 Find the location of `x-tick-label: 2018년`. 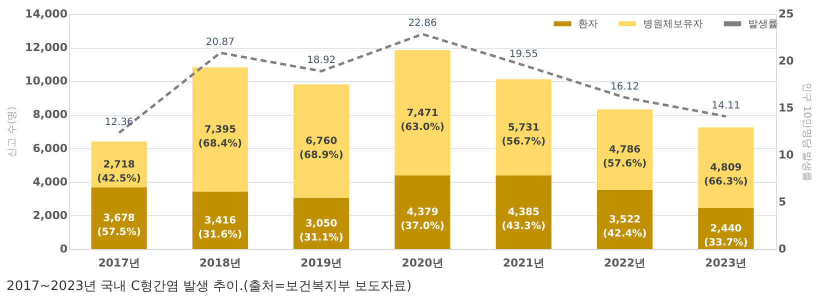

x-tick-label: 2018년 is located at coordinates (220, 263).